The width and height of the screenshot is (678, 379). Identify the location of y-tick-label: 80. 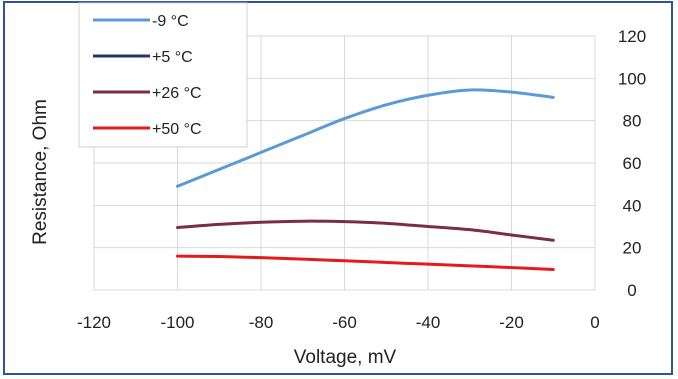
(632, 121).